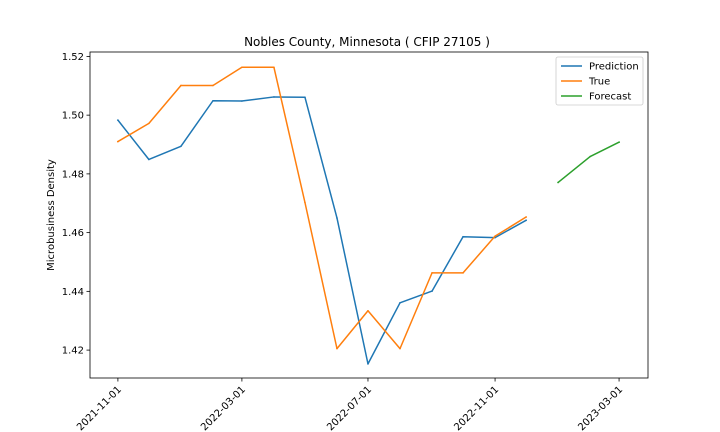  What do you see at coordinates (610, 97) in the screenshot?
I see `legend-label-forecast: Forecast` at bounding box center [610, 97].